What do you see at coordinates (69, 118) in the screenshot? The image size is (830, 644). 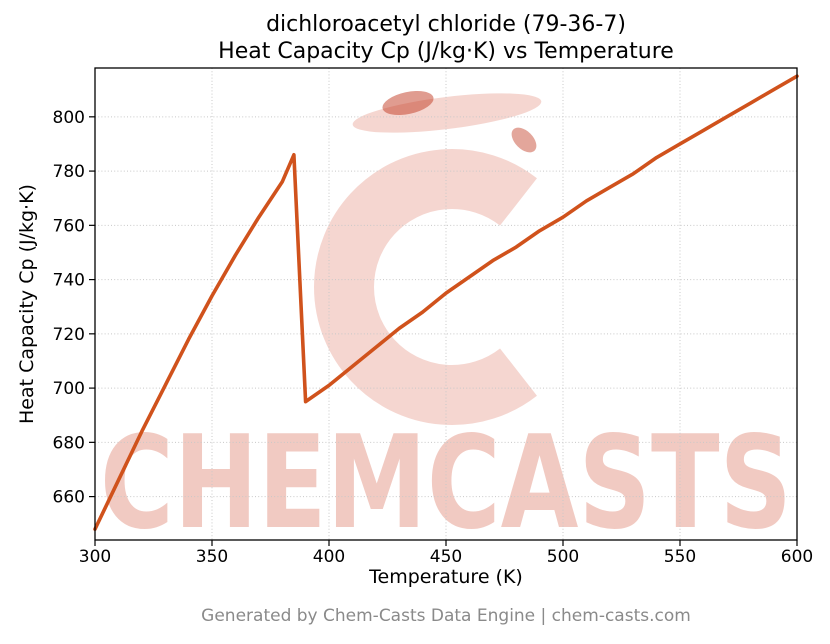 I see `y-tick-label: 800` at bounding box center [69, 118].